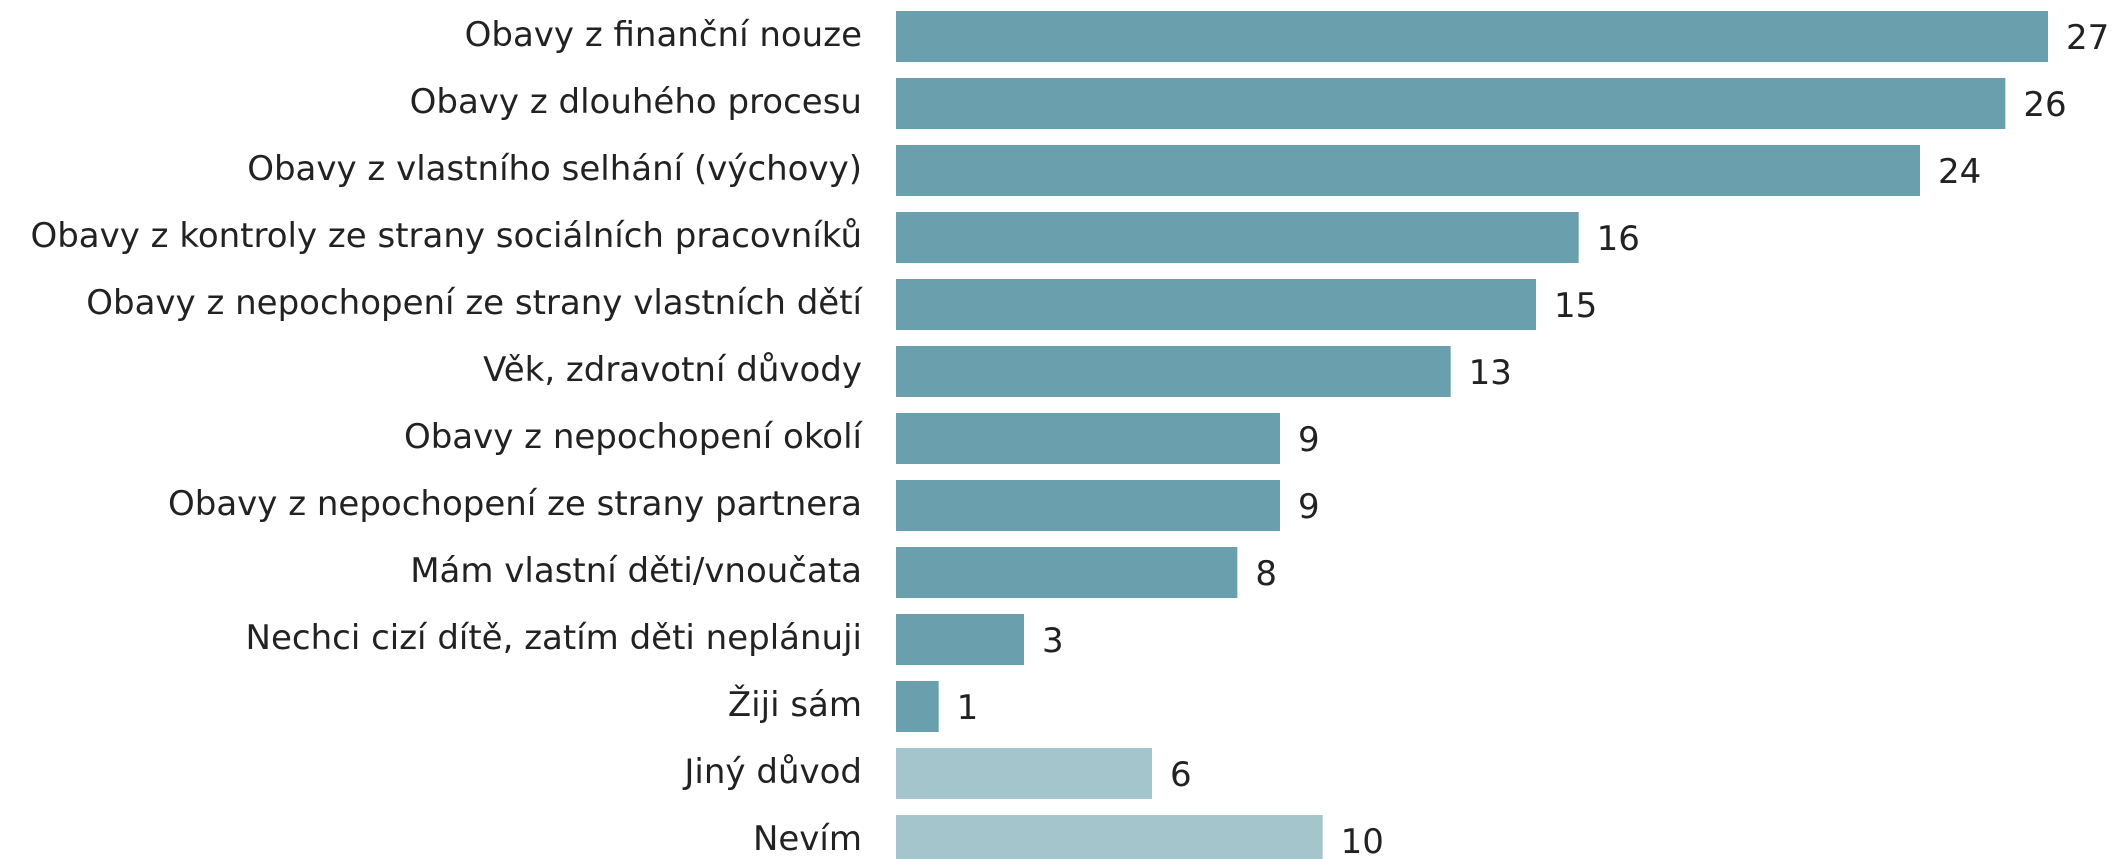 The height and width of the screenshot is (859, 2113). Describe the element at coordinates (807, 839) in the screenshot. I see `category-label: Nevím` at that location.